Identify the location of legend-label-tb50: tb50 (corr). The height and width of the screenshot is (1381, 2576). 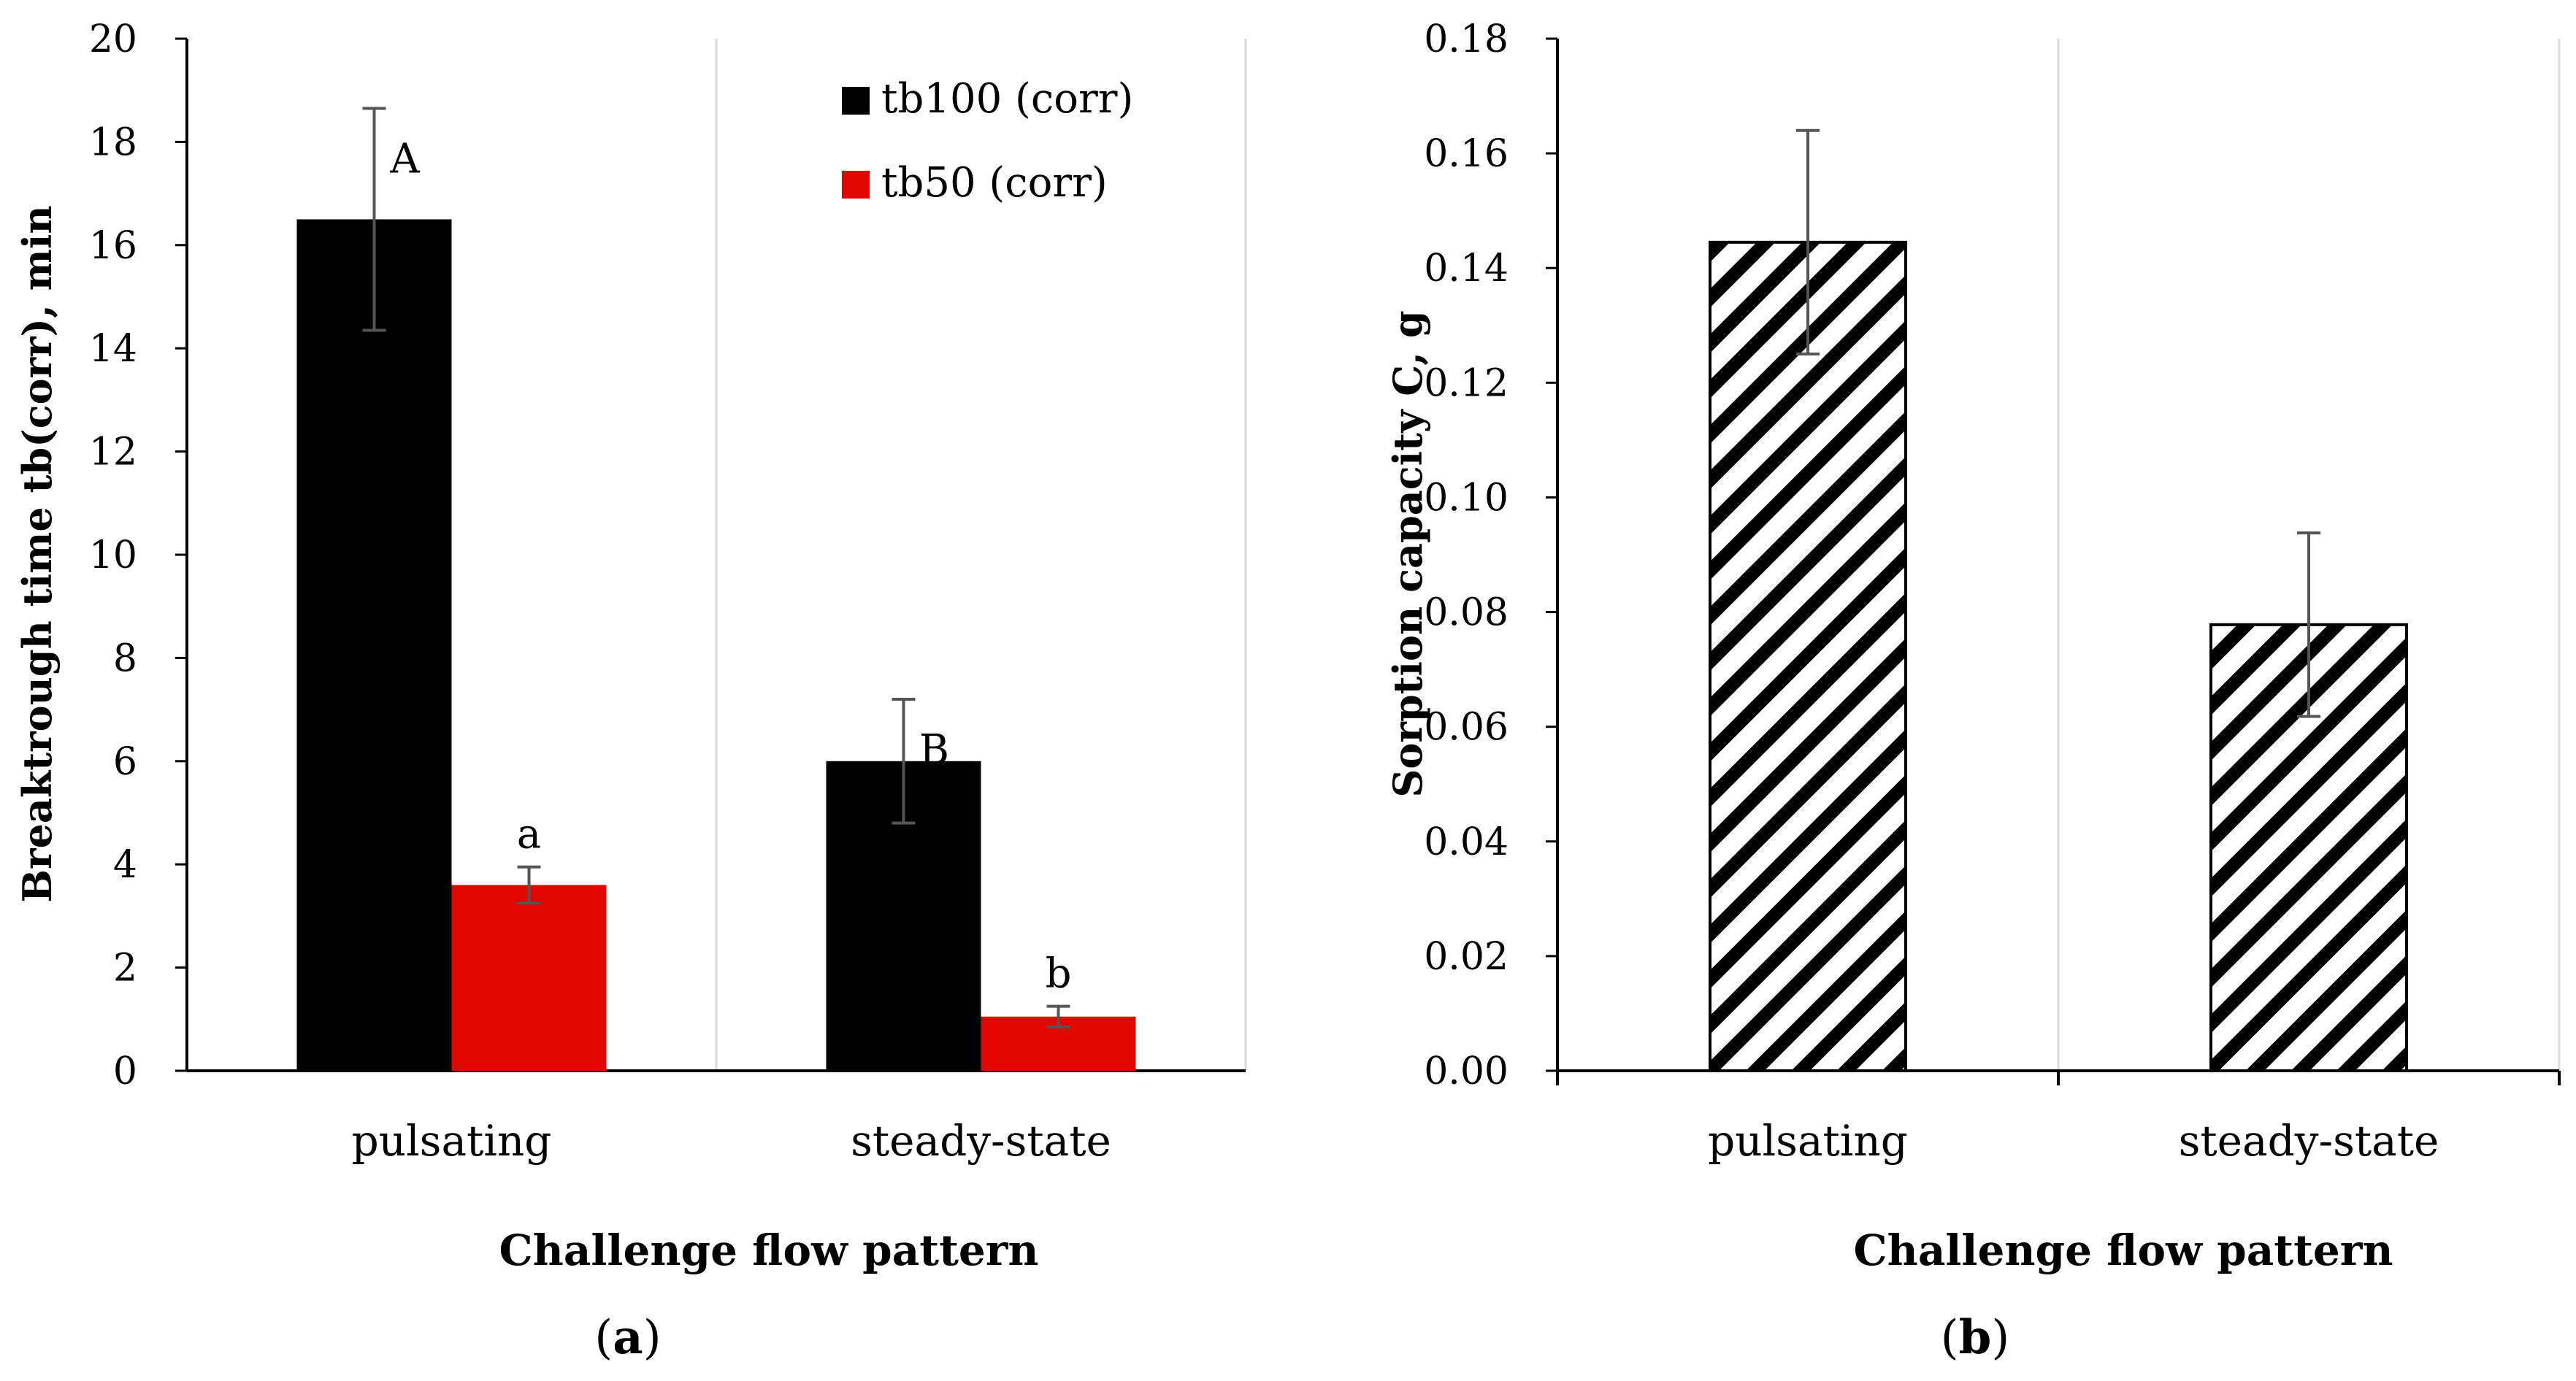
(994, 183).